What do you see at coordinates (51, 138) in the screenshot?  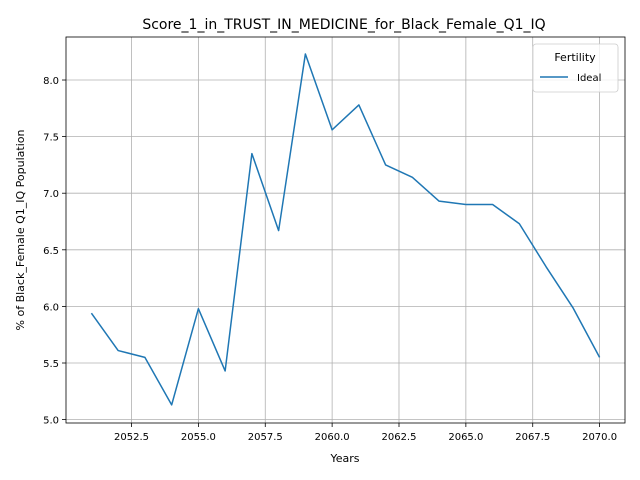 I see `y-tick-label: 7.5` at bounding box center [51, 138].